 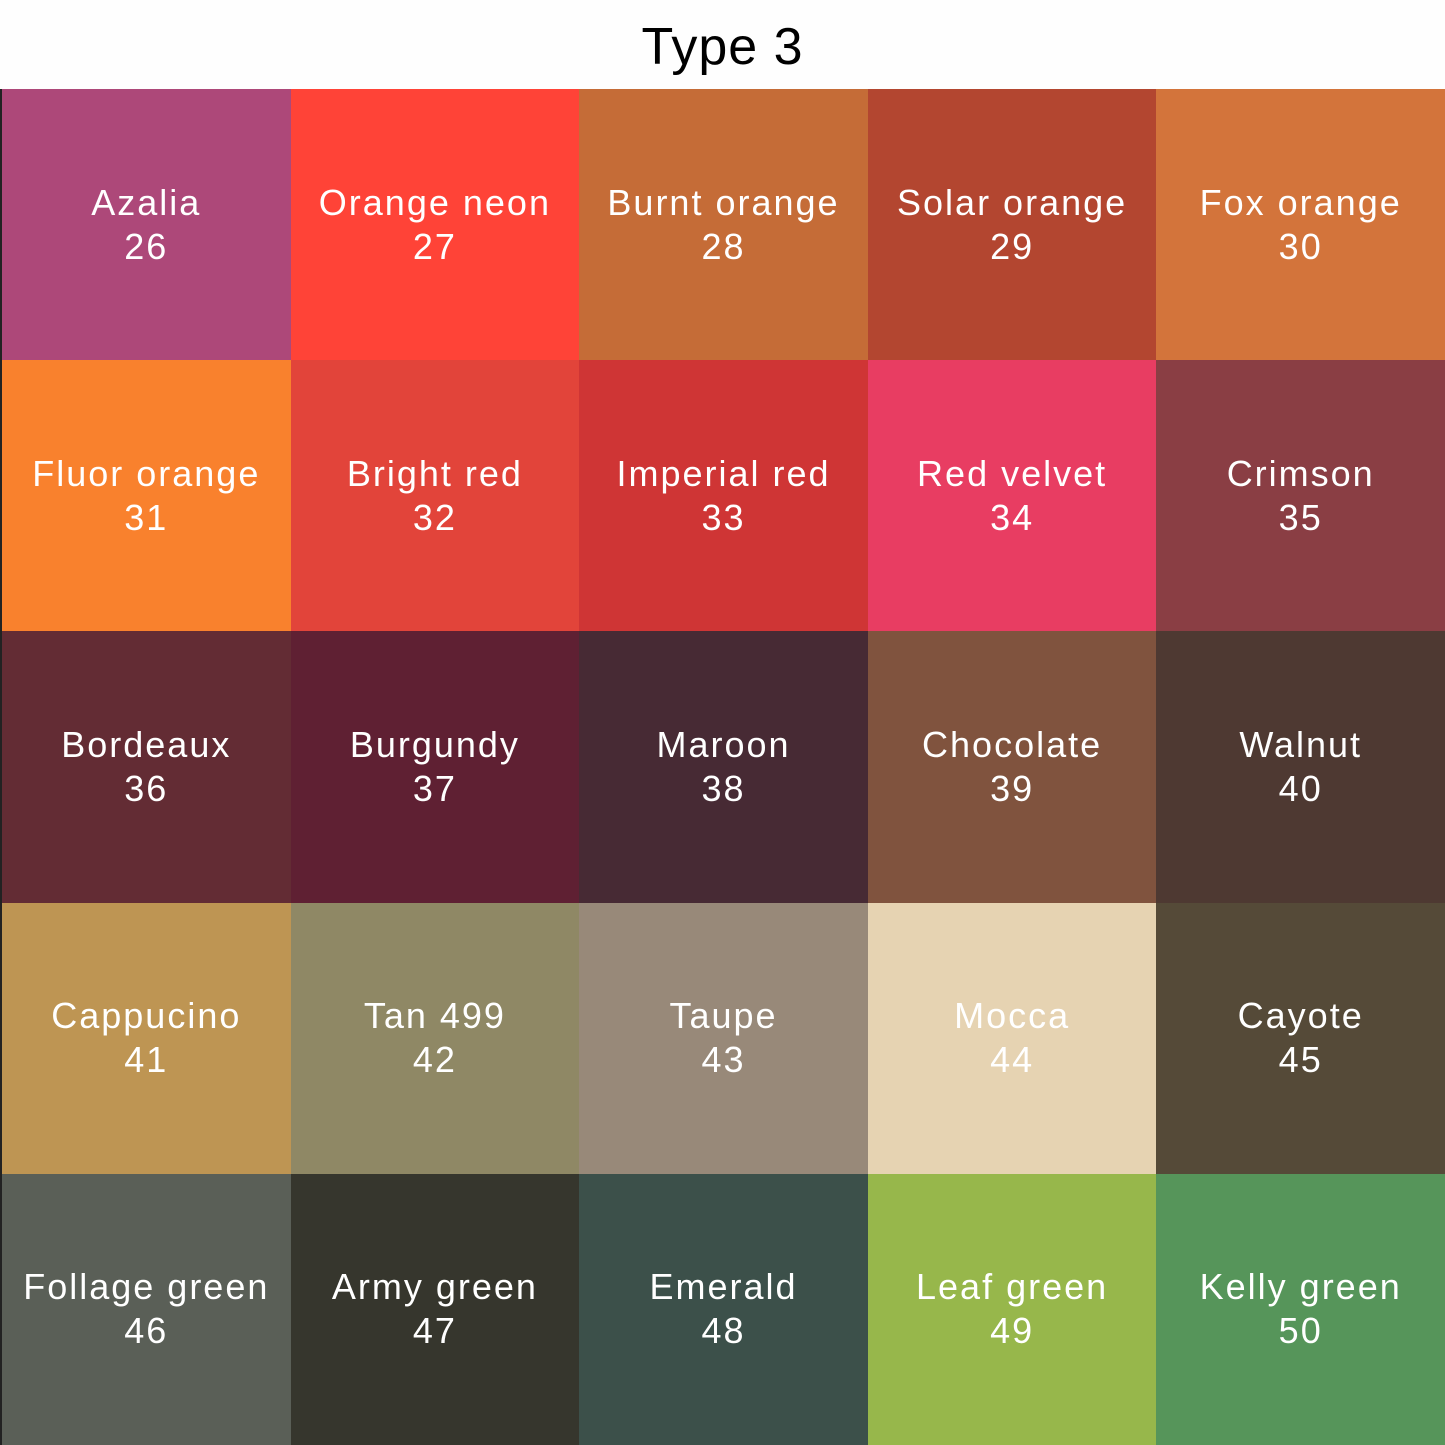 I want to click on swatch-number: 49, so click(x=1012, y=1331).